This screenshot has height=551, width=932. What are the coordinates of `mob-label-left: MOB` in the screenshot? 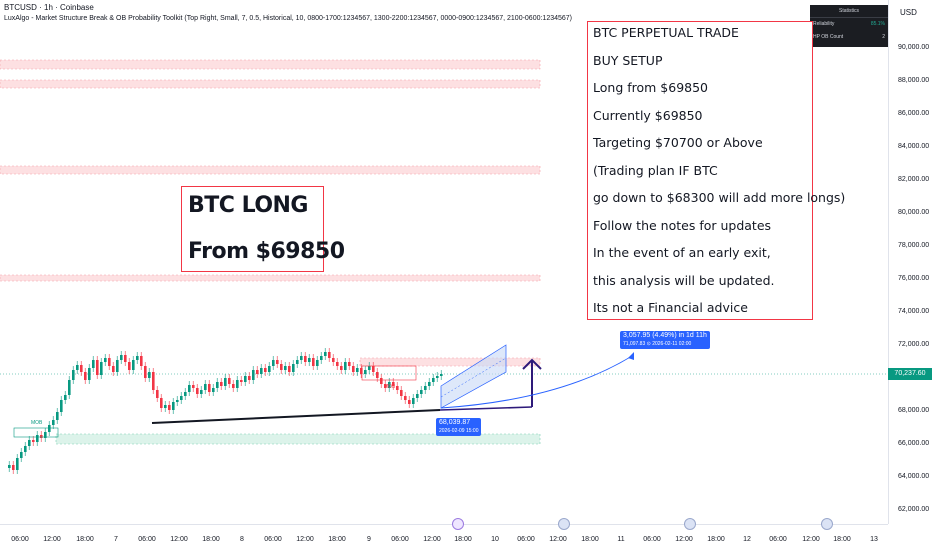 It's located at (37, 423).